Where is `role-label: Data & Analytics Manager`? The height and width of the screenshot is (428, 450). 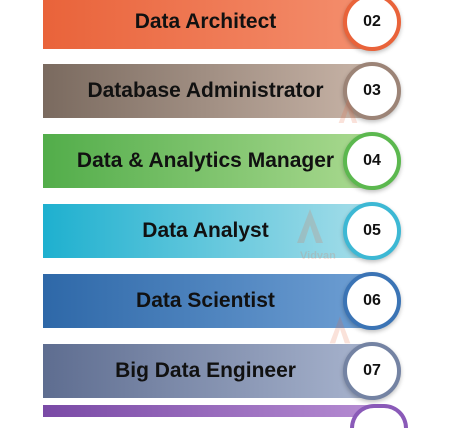
role-label: Data & Analytics Manager is located at coordinates (205, 160).